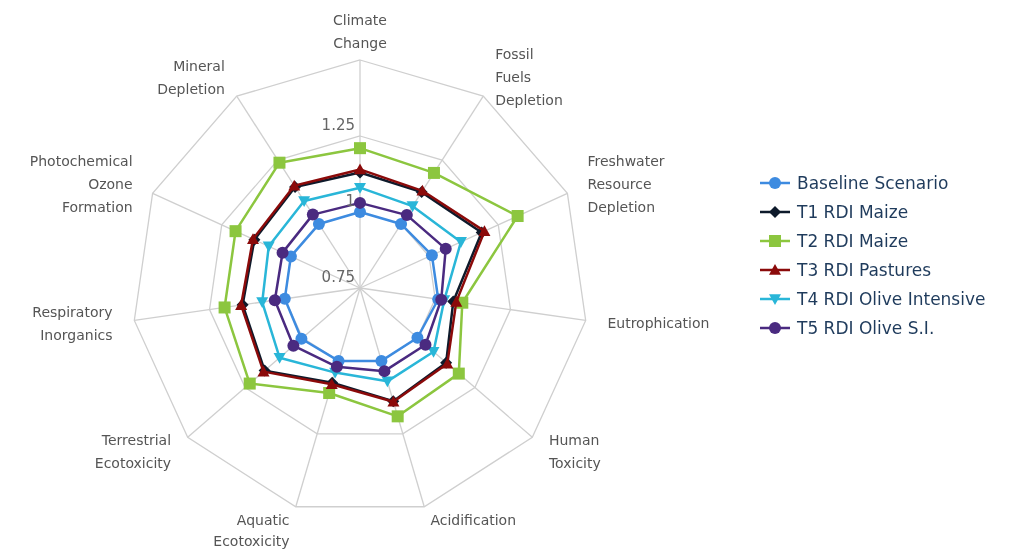 This screenshot has width=1021, height=550. I want to click on spoke-label: Mineral Depletion, so click(191, 77).